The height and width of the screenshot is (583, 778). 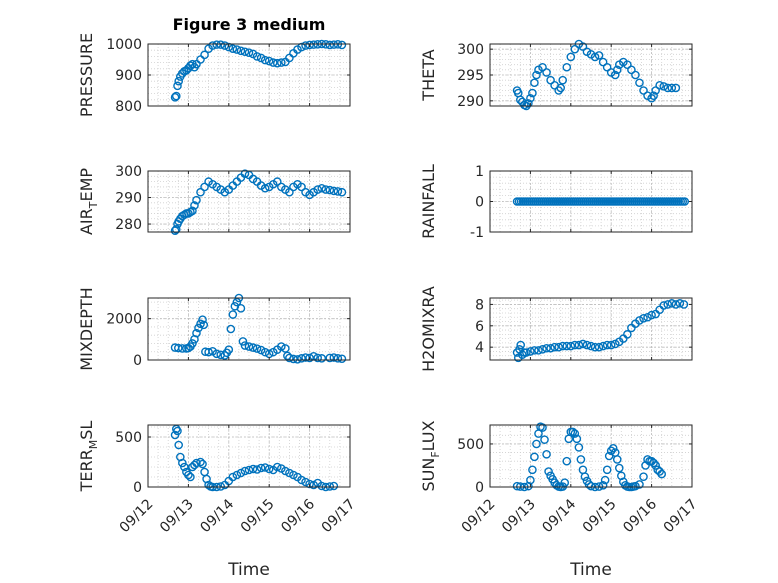 I want to click on y-tick-label: 1, so click(x=479, y=172).